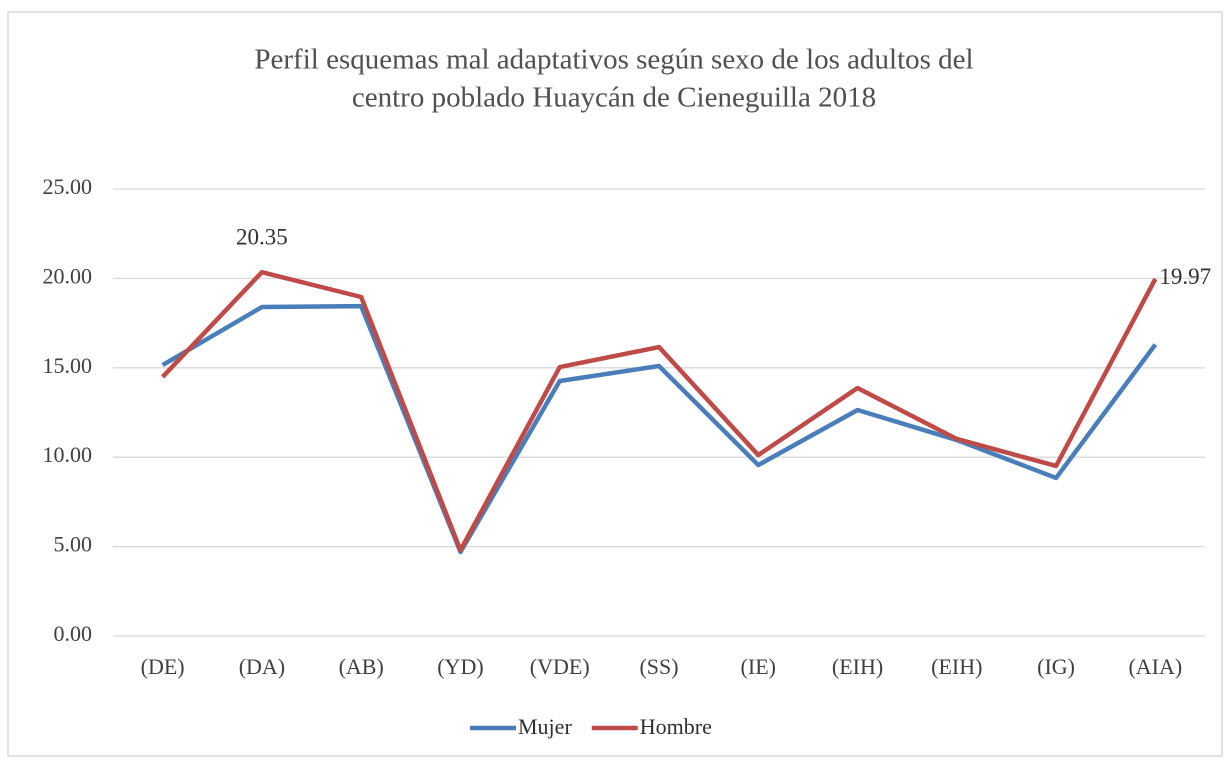 Image resolution: width=1229 pixels, height=760 pixels. I want to click on x-tick-label: (DA), so click(262, 666).